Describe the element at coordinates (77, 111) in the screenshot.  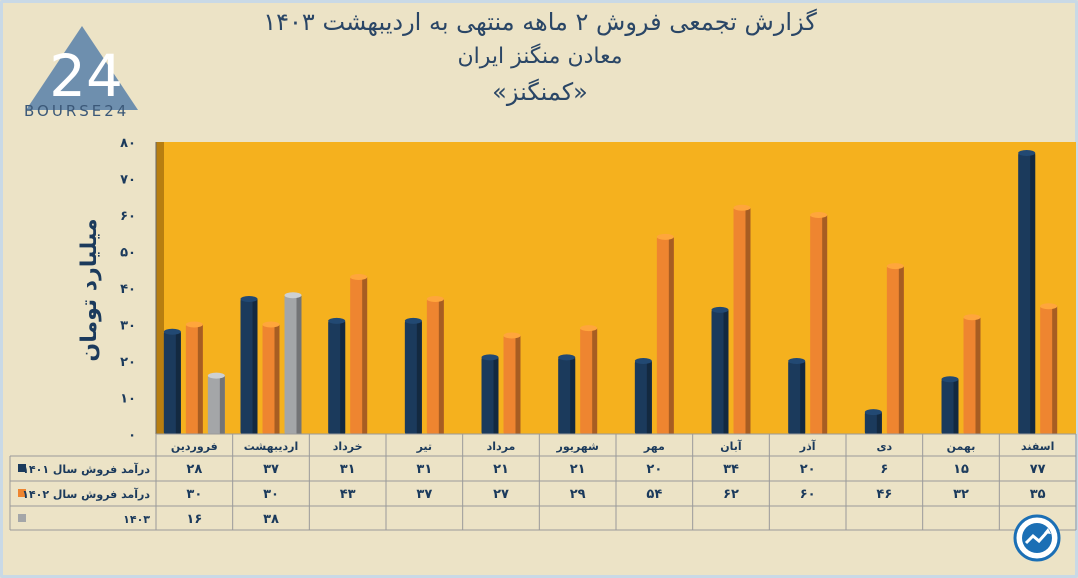
I see `brand-name: BOURSE24` at that location.